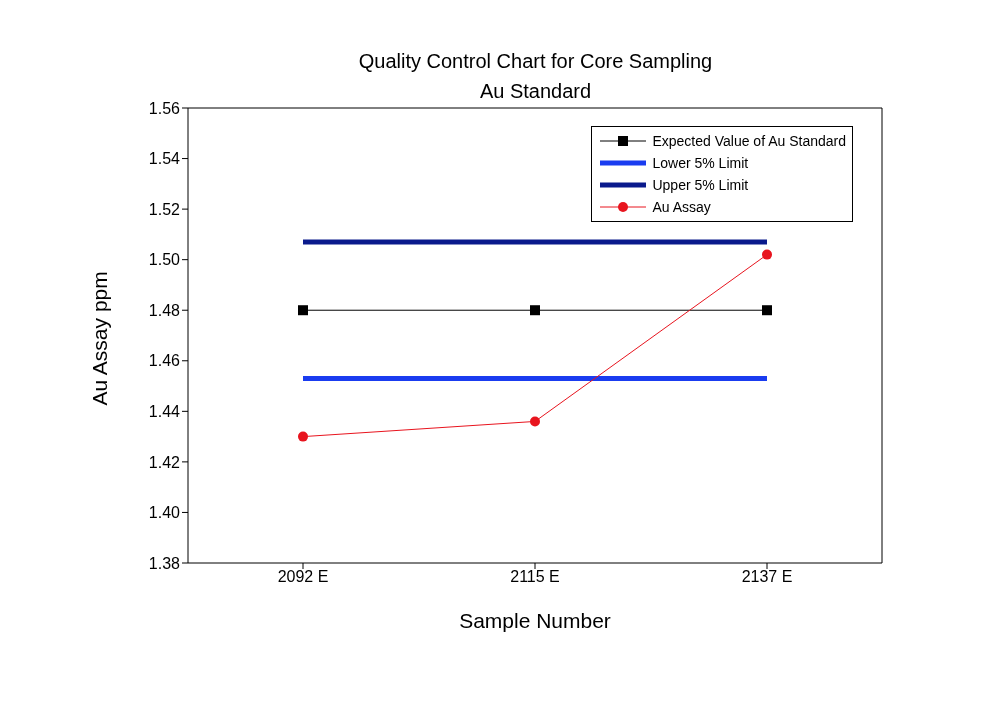 The image size is (1003, 711). Describe the element at coordinates (164, 563) in the screenshot. I see `y-tick-label: 1.38` at that location.